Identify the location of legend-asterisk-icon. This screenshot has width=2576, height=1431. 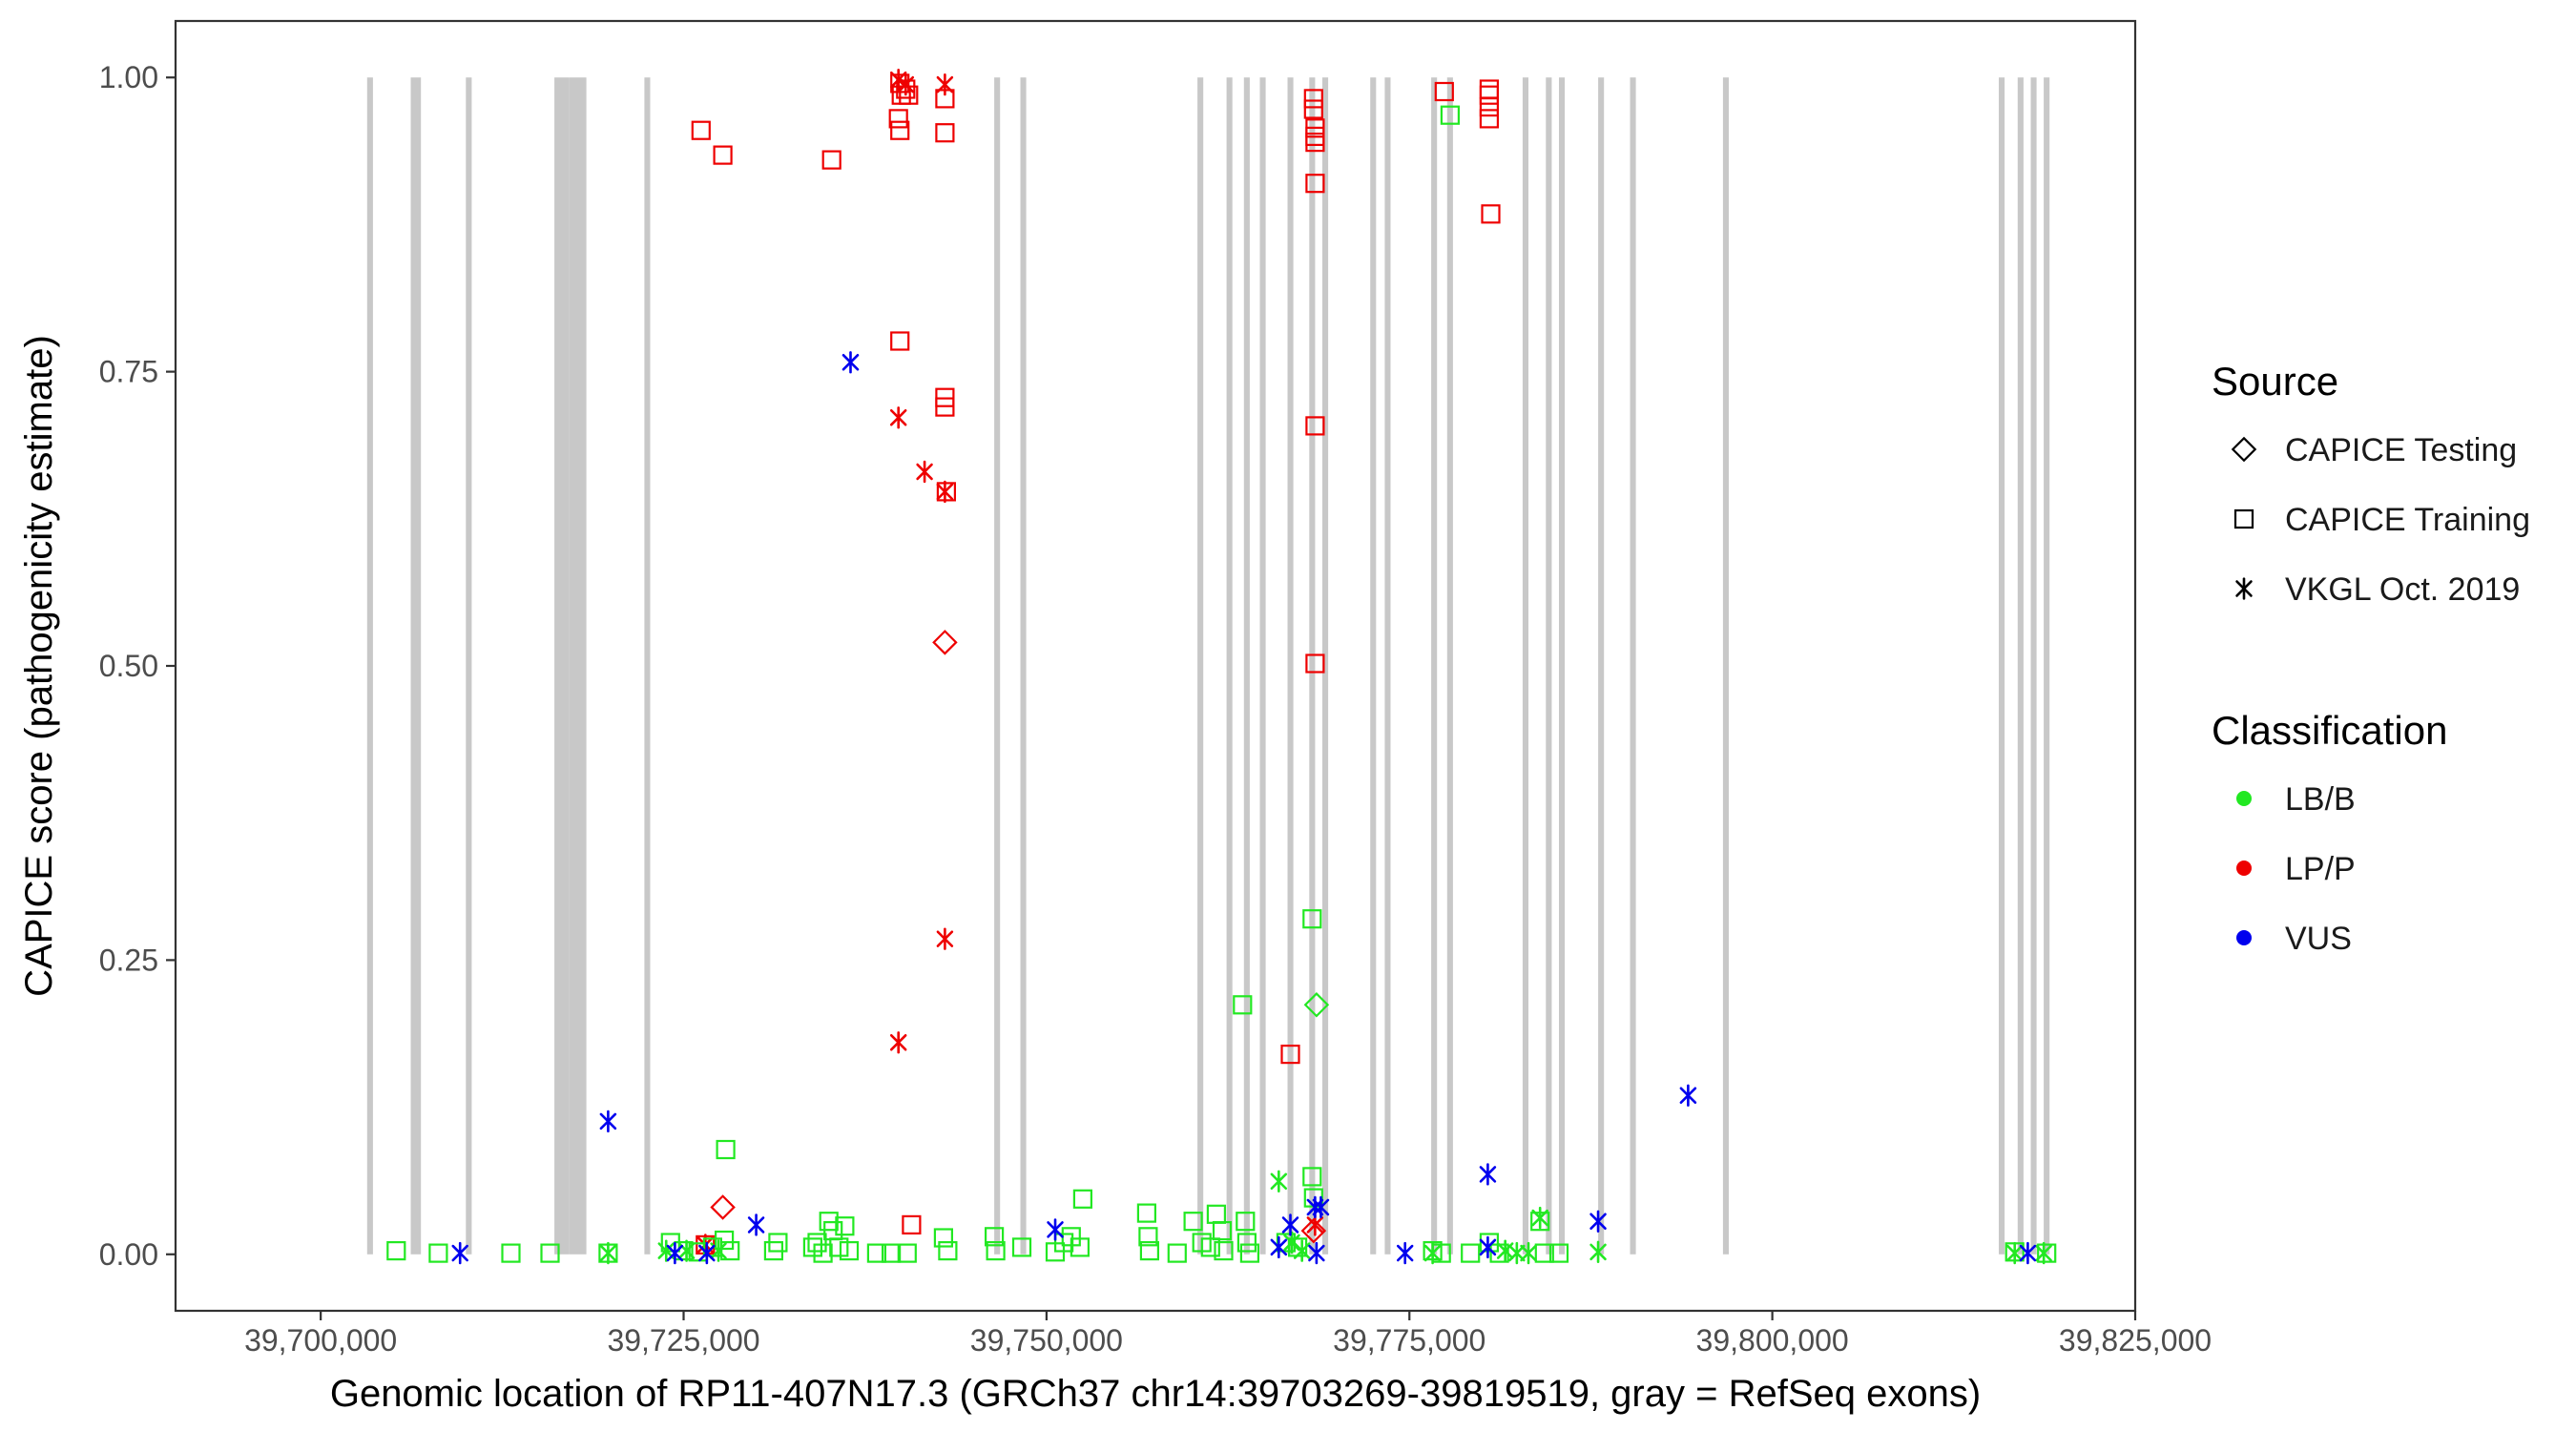
(2244, 588).